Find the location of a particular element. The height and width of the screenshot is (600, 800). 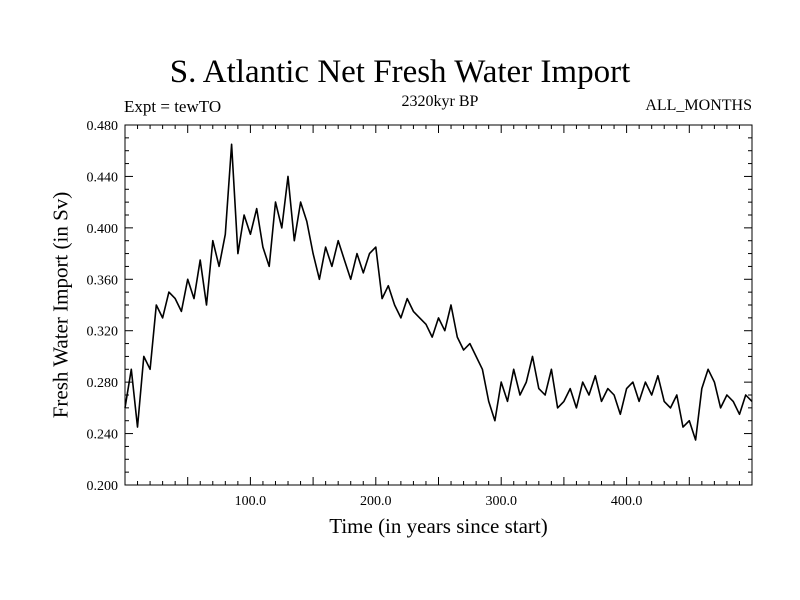

chart-subtitle: 2320kyr BP is located at coordinates (440, 101).